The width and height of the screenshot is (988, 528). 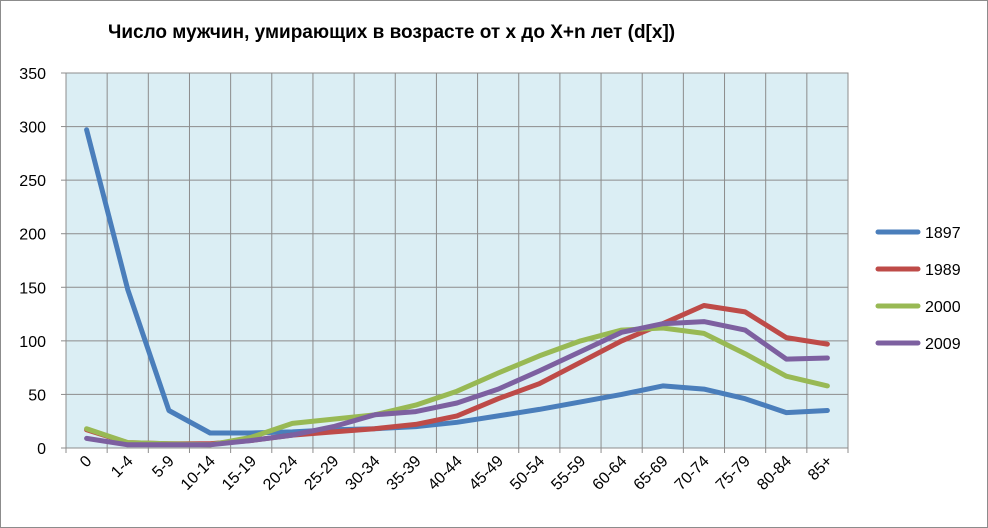 What do you see at coordinates (404, 473) in the screenshot?
I see `x-tick-label: 35-39` at bounding box center [404, 473].